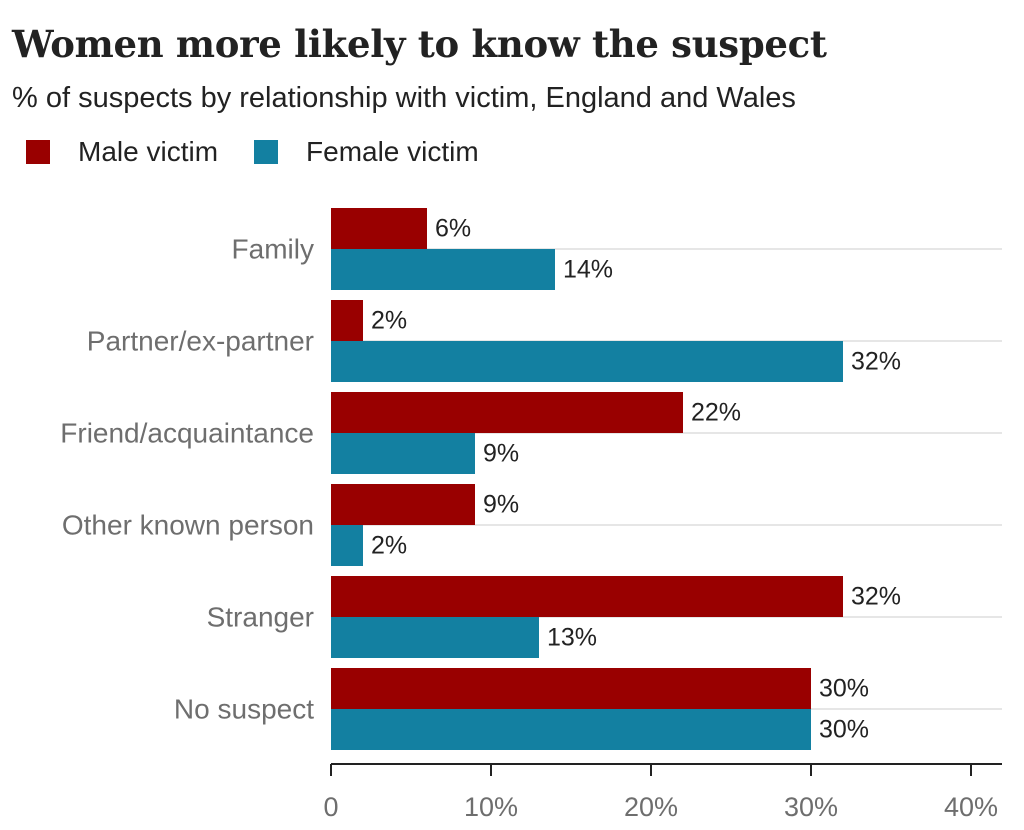  I want to click on x-tick-label: 20%, so click(651, 807).